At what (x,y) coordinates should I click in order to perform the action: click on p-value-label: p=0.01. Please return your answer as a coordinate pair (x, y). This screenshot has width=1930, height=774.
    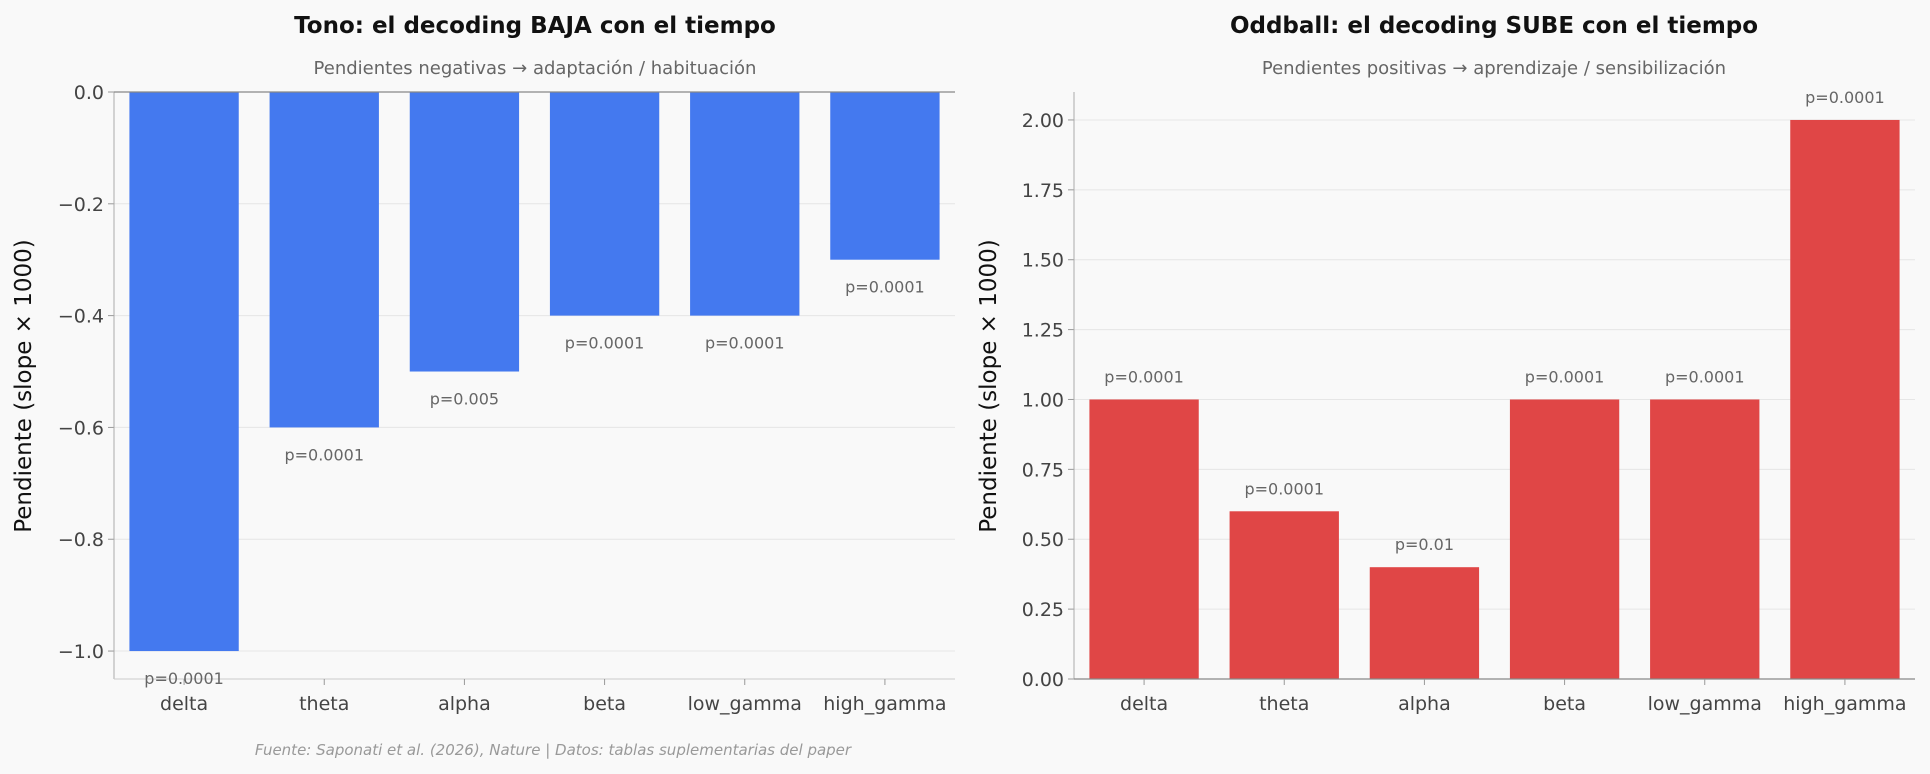
    Looking at the image, I should click on (1424, 544).